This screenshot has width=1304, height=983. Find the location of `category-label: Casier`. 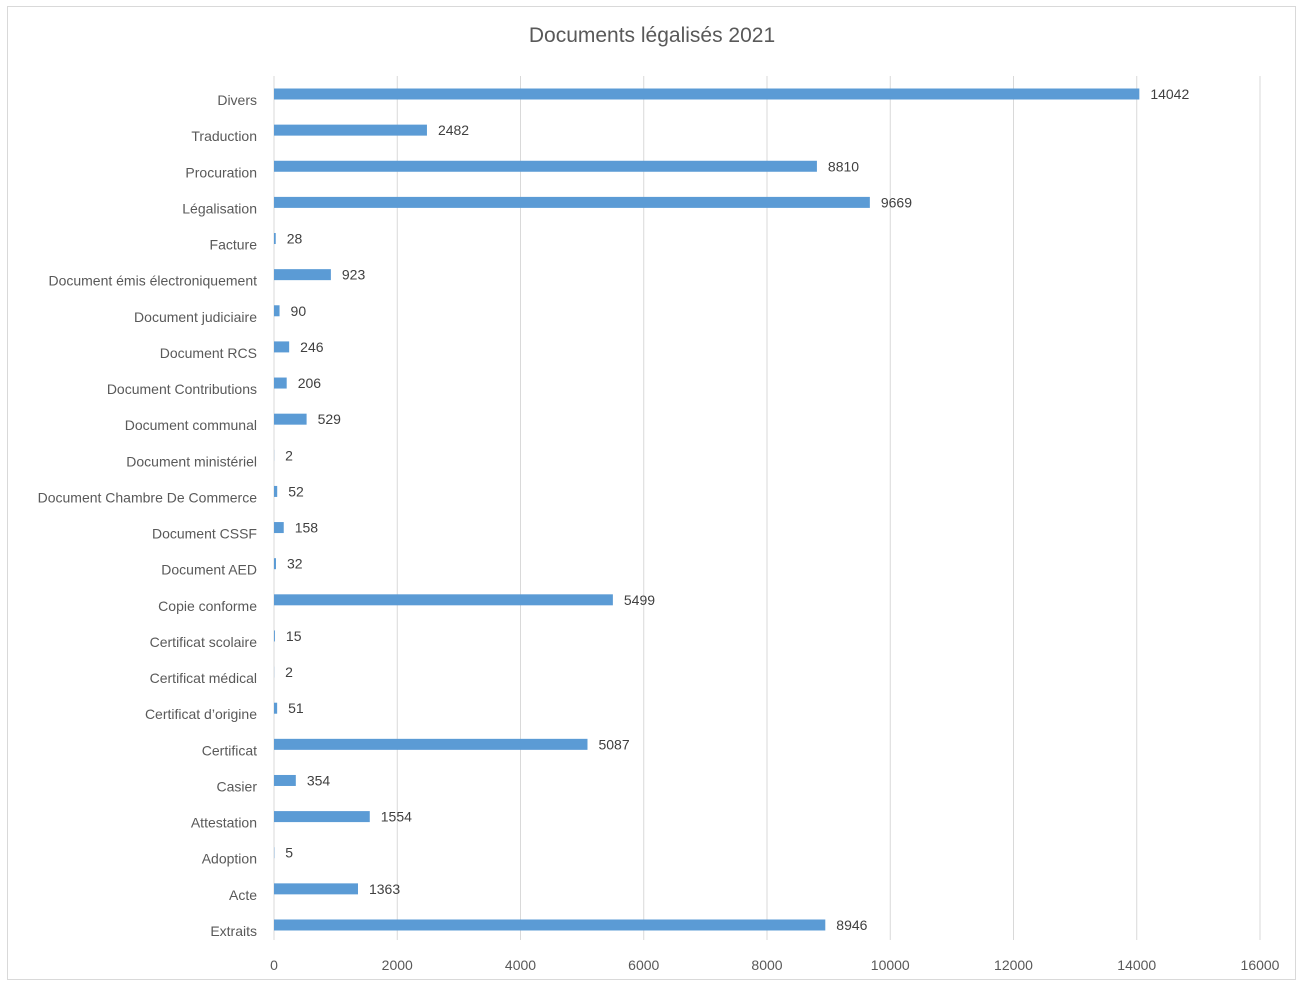

category-label: Casier is located at coordinates (237, 786).